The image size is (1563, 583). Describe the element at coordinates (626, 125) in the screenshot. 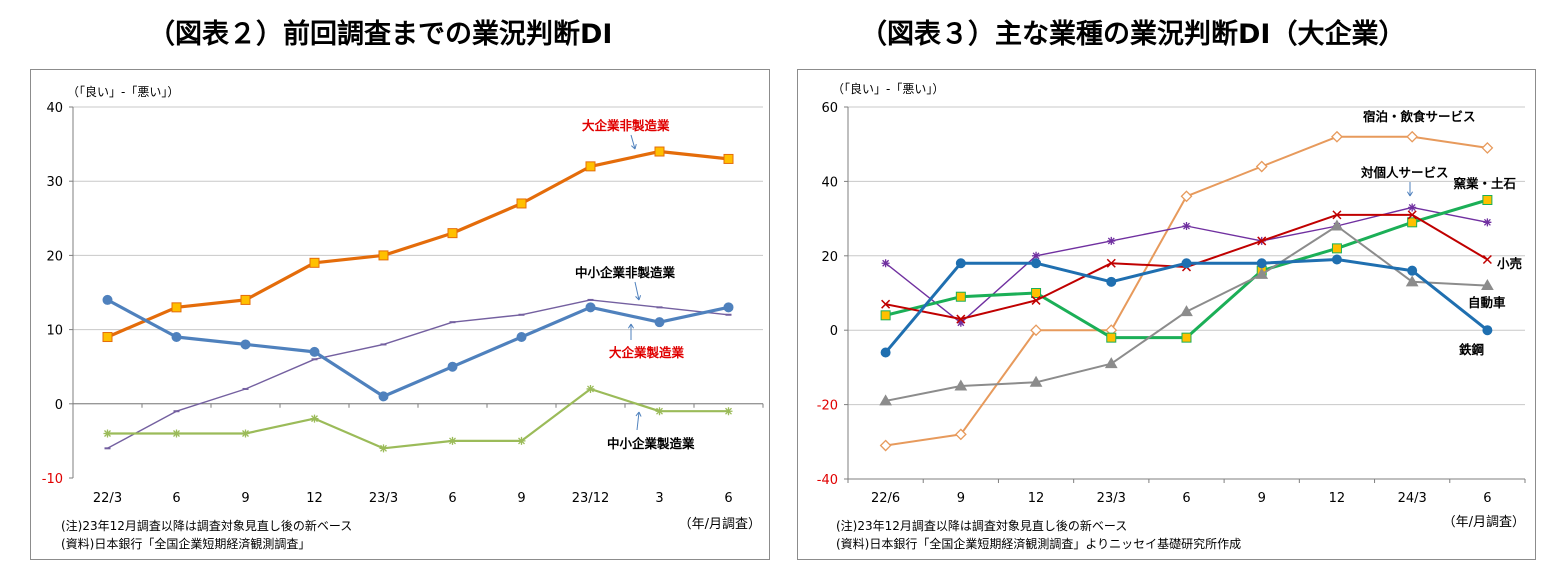

I see `series-label: 大企業非製造業` at that location.